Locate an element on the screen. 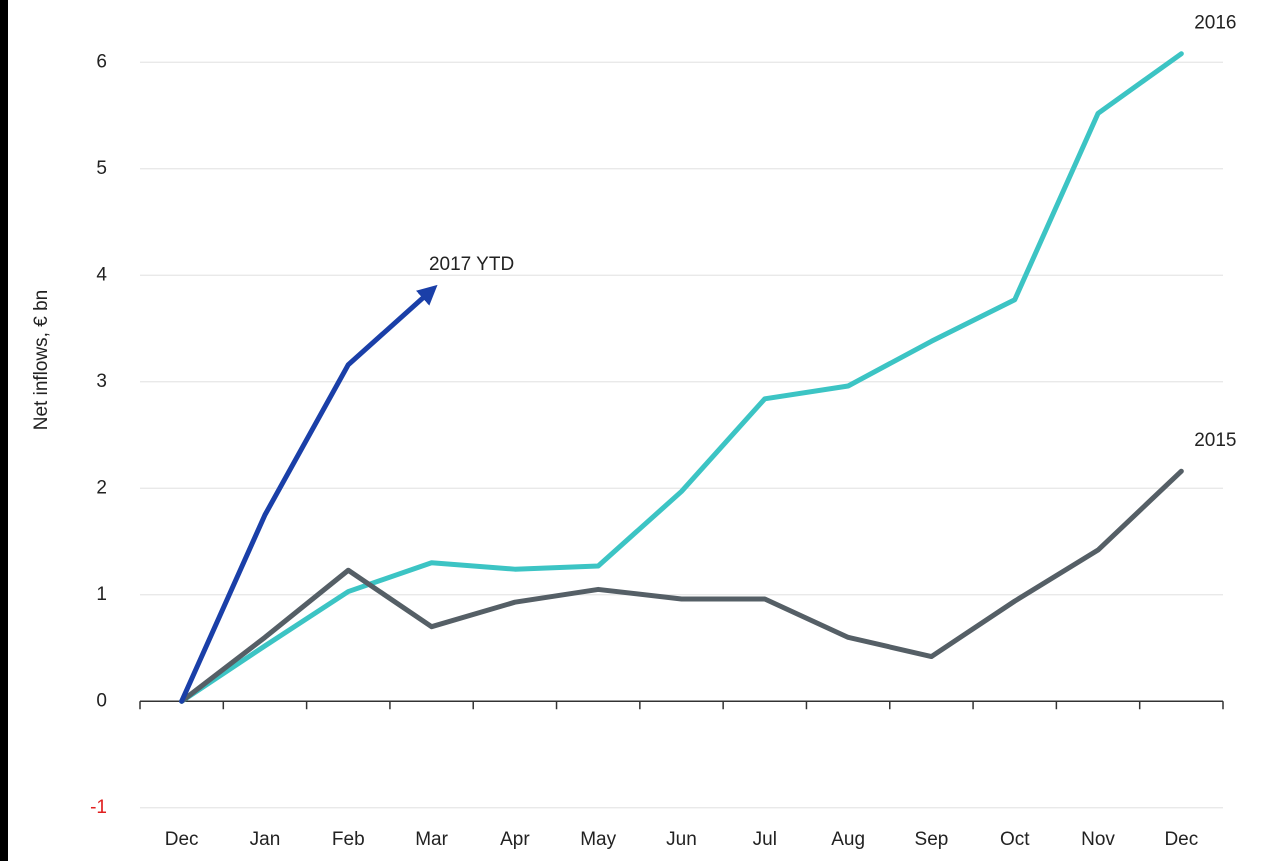 The image size is (1267, 861). x-tick-label: Apr is located at coordinates (515, 839).